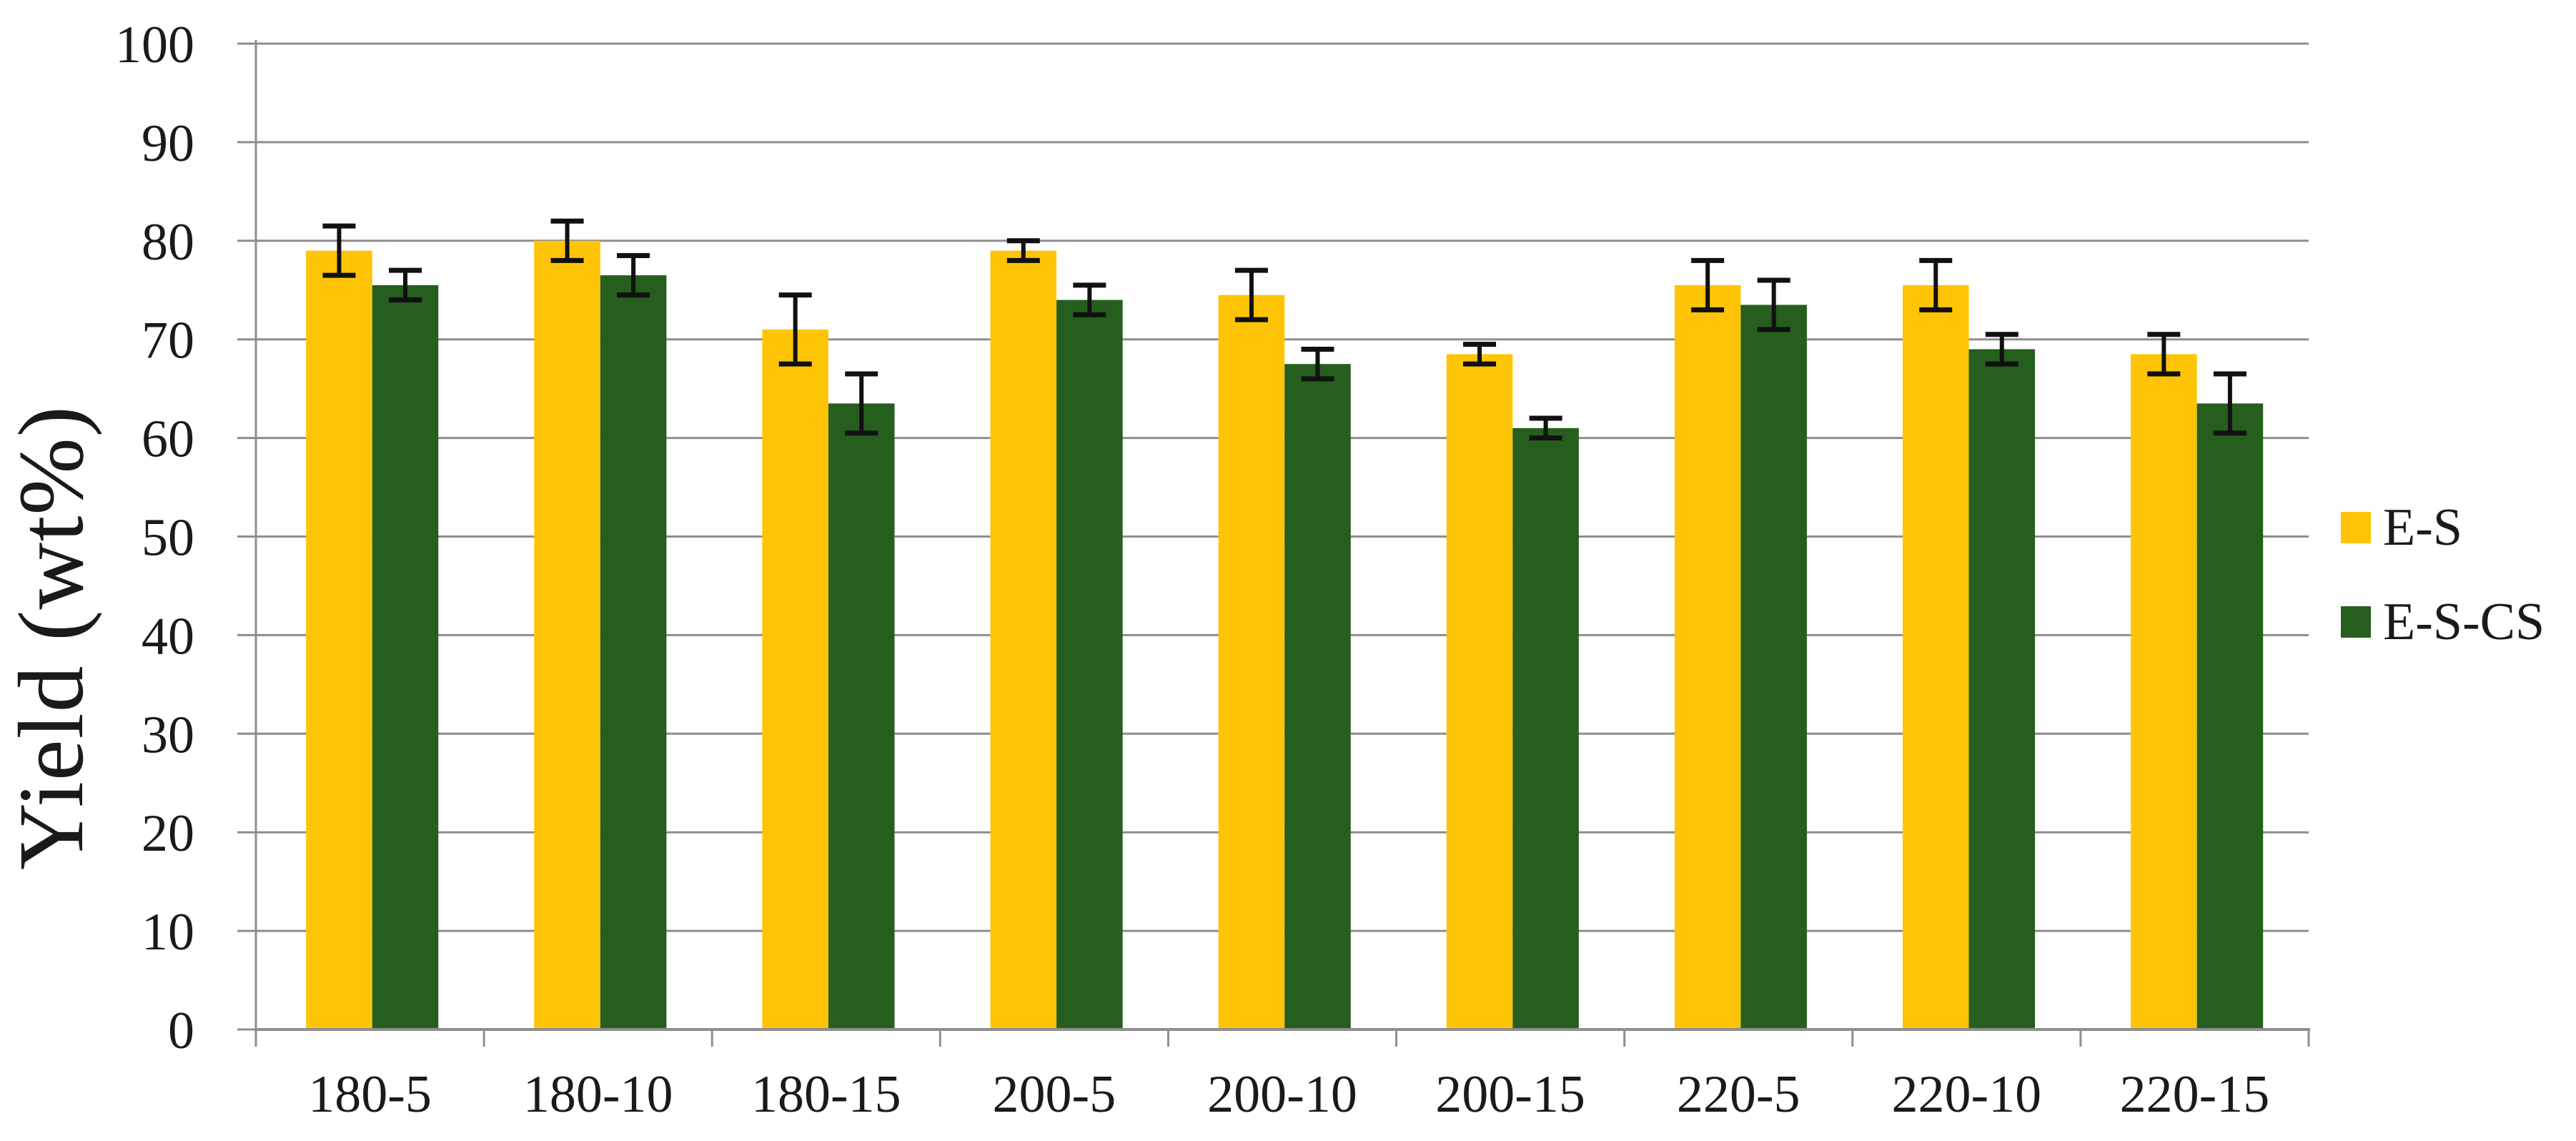  I want to click on x-category-label: 200-10, so click(1282, 1094).